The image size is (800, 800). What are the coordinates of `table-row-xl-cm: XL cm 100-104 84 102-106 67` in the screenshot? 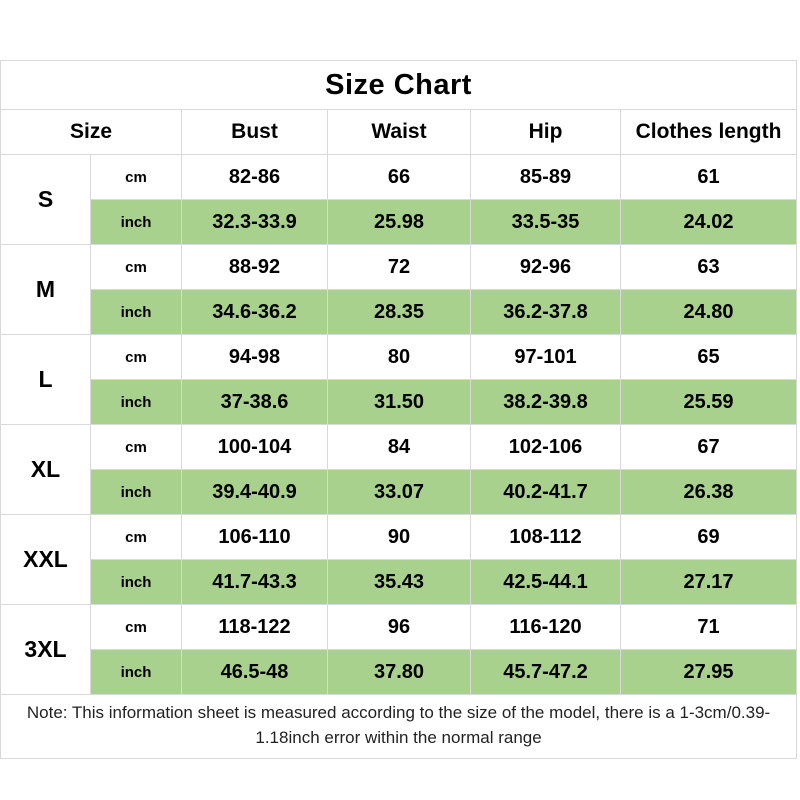 It's located at (399, 469).